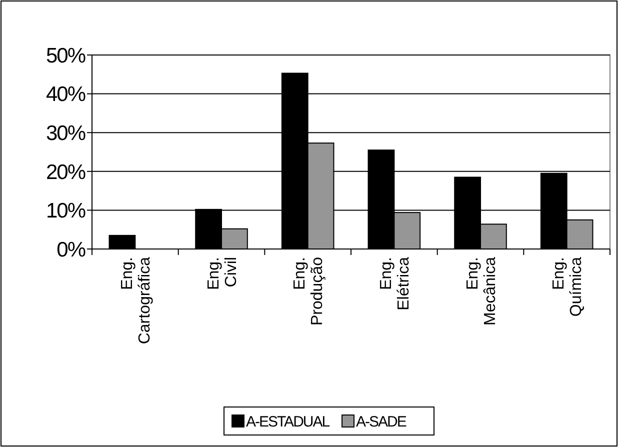  I want to click on x-tick-label: Eng. Elétrica, so click(395, 283).